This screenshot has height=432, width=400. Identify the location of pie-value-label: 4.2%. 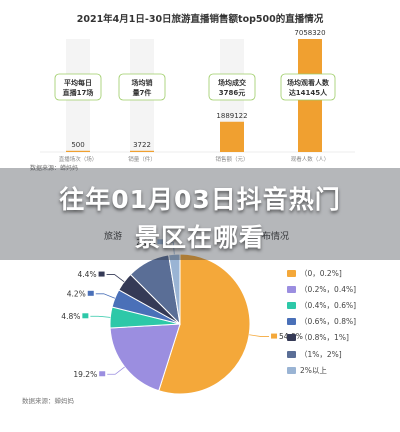
(76, 293).